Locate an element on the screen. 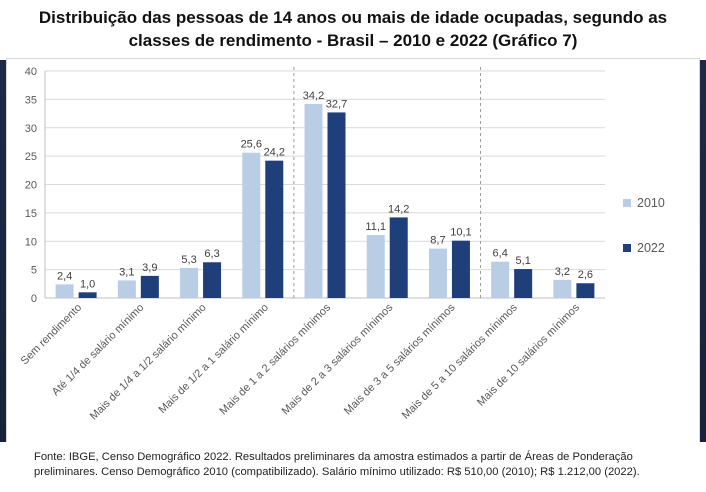 The image size is (706, 492). data-label-2010: 3,1 is located at coordinates (126, 272).